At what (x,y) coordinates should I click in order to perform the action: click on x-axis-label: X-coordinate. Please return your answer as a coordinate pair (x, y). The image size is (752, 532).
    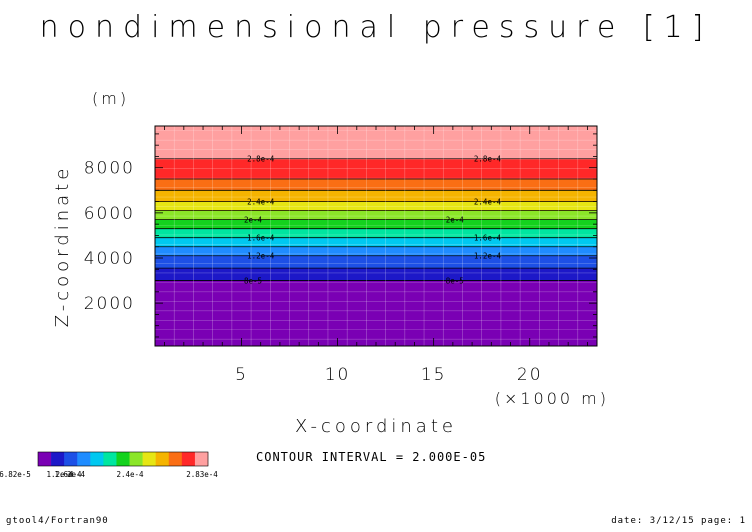
    Looking at the image, I should click on (376, 426).